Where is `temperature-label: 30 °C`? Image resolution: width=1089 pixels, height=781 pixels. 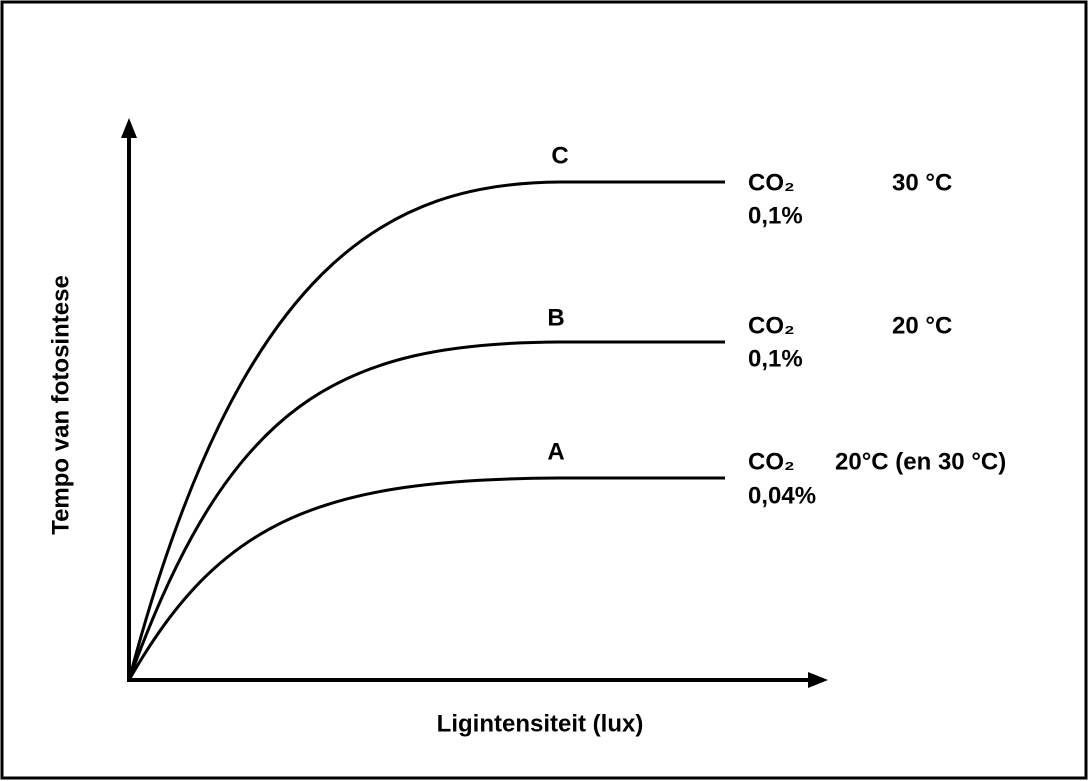 temperature-label: 30 °C is located at coordinates (922, 182).